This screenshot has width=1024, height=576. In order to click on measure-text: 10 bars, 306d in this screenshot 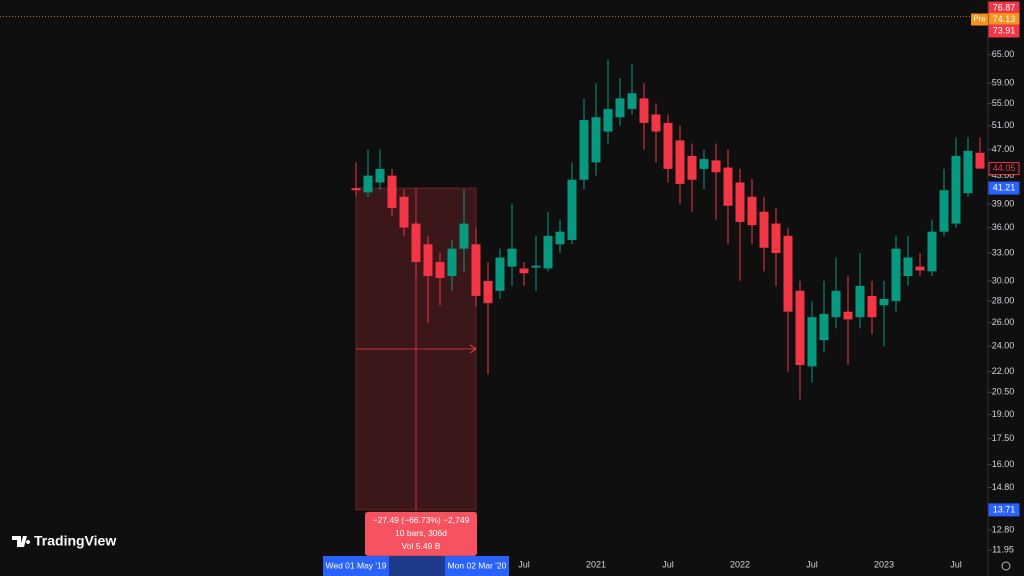, I will do `click(421, 533)`.